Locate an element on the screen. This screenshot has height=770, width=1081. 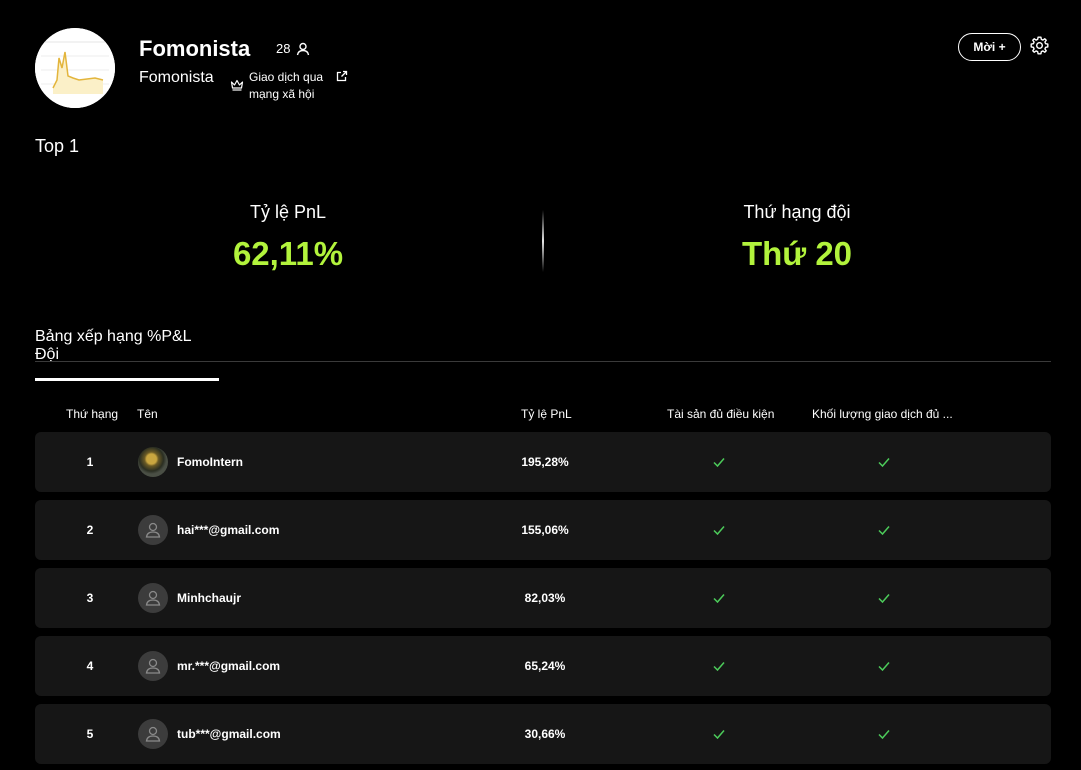
team-tag-label: Giao dịch qua mạng xã hội is located at coordinates (286, 85).